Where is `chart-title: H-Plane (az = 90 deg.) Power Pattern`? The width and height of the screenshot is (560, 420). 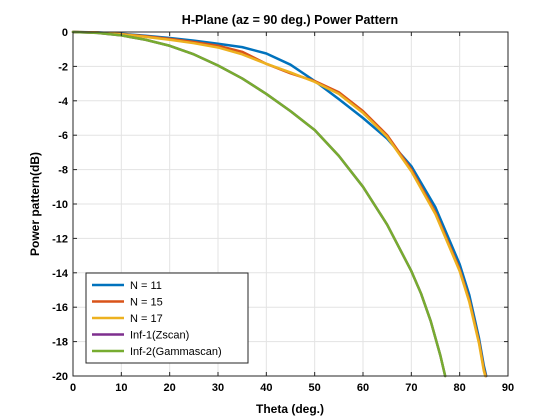
chart-title: H-Plane (az = 90 deg.) Power Pattern is located at coordinates (290, 20).